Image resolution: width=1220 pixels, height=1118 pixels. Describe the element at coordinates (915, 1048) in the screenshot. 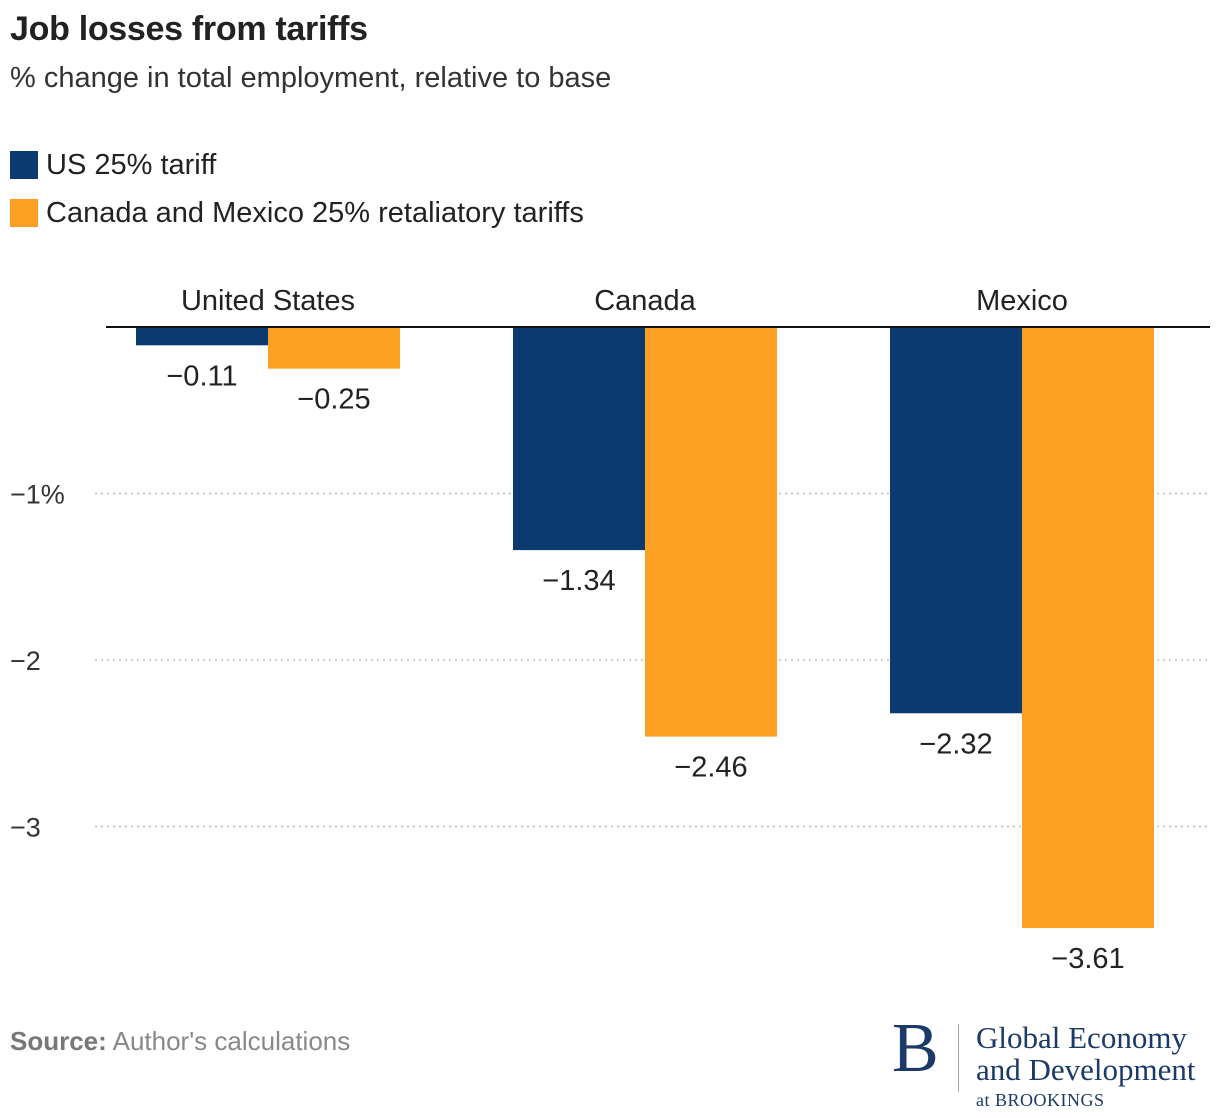

I see `brookings-logo-letter: B` at that location.